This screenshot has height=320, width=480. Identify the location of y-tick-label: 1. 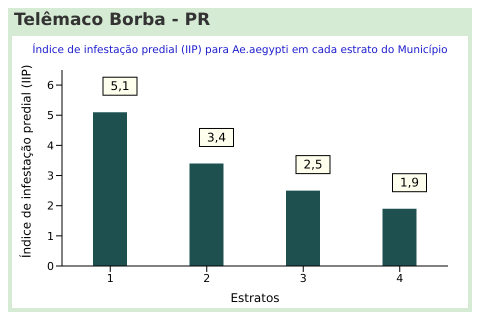
(50, 236).